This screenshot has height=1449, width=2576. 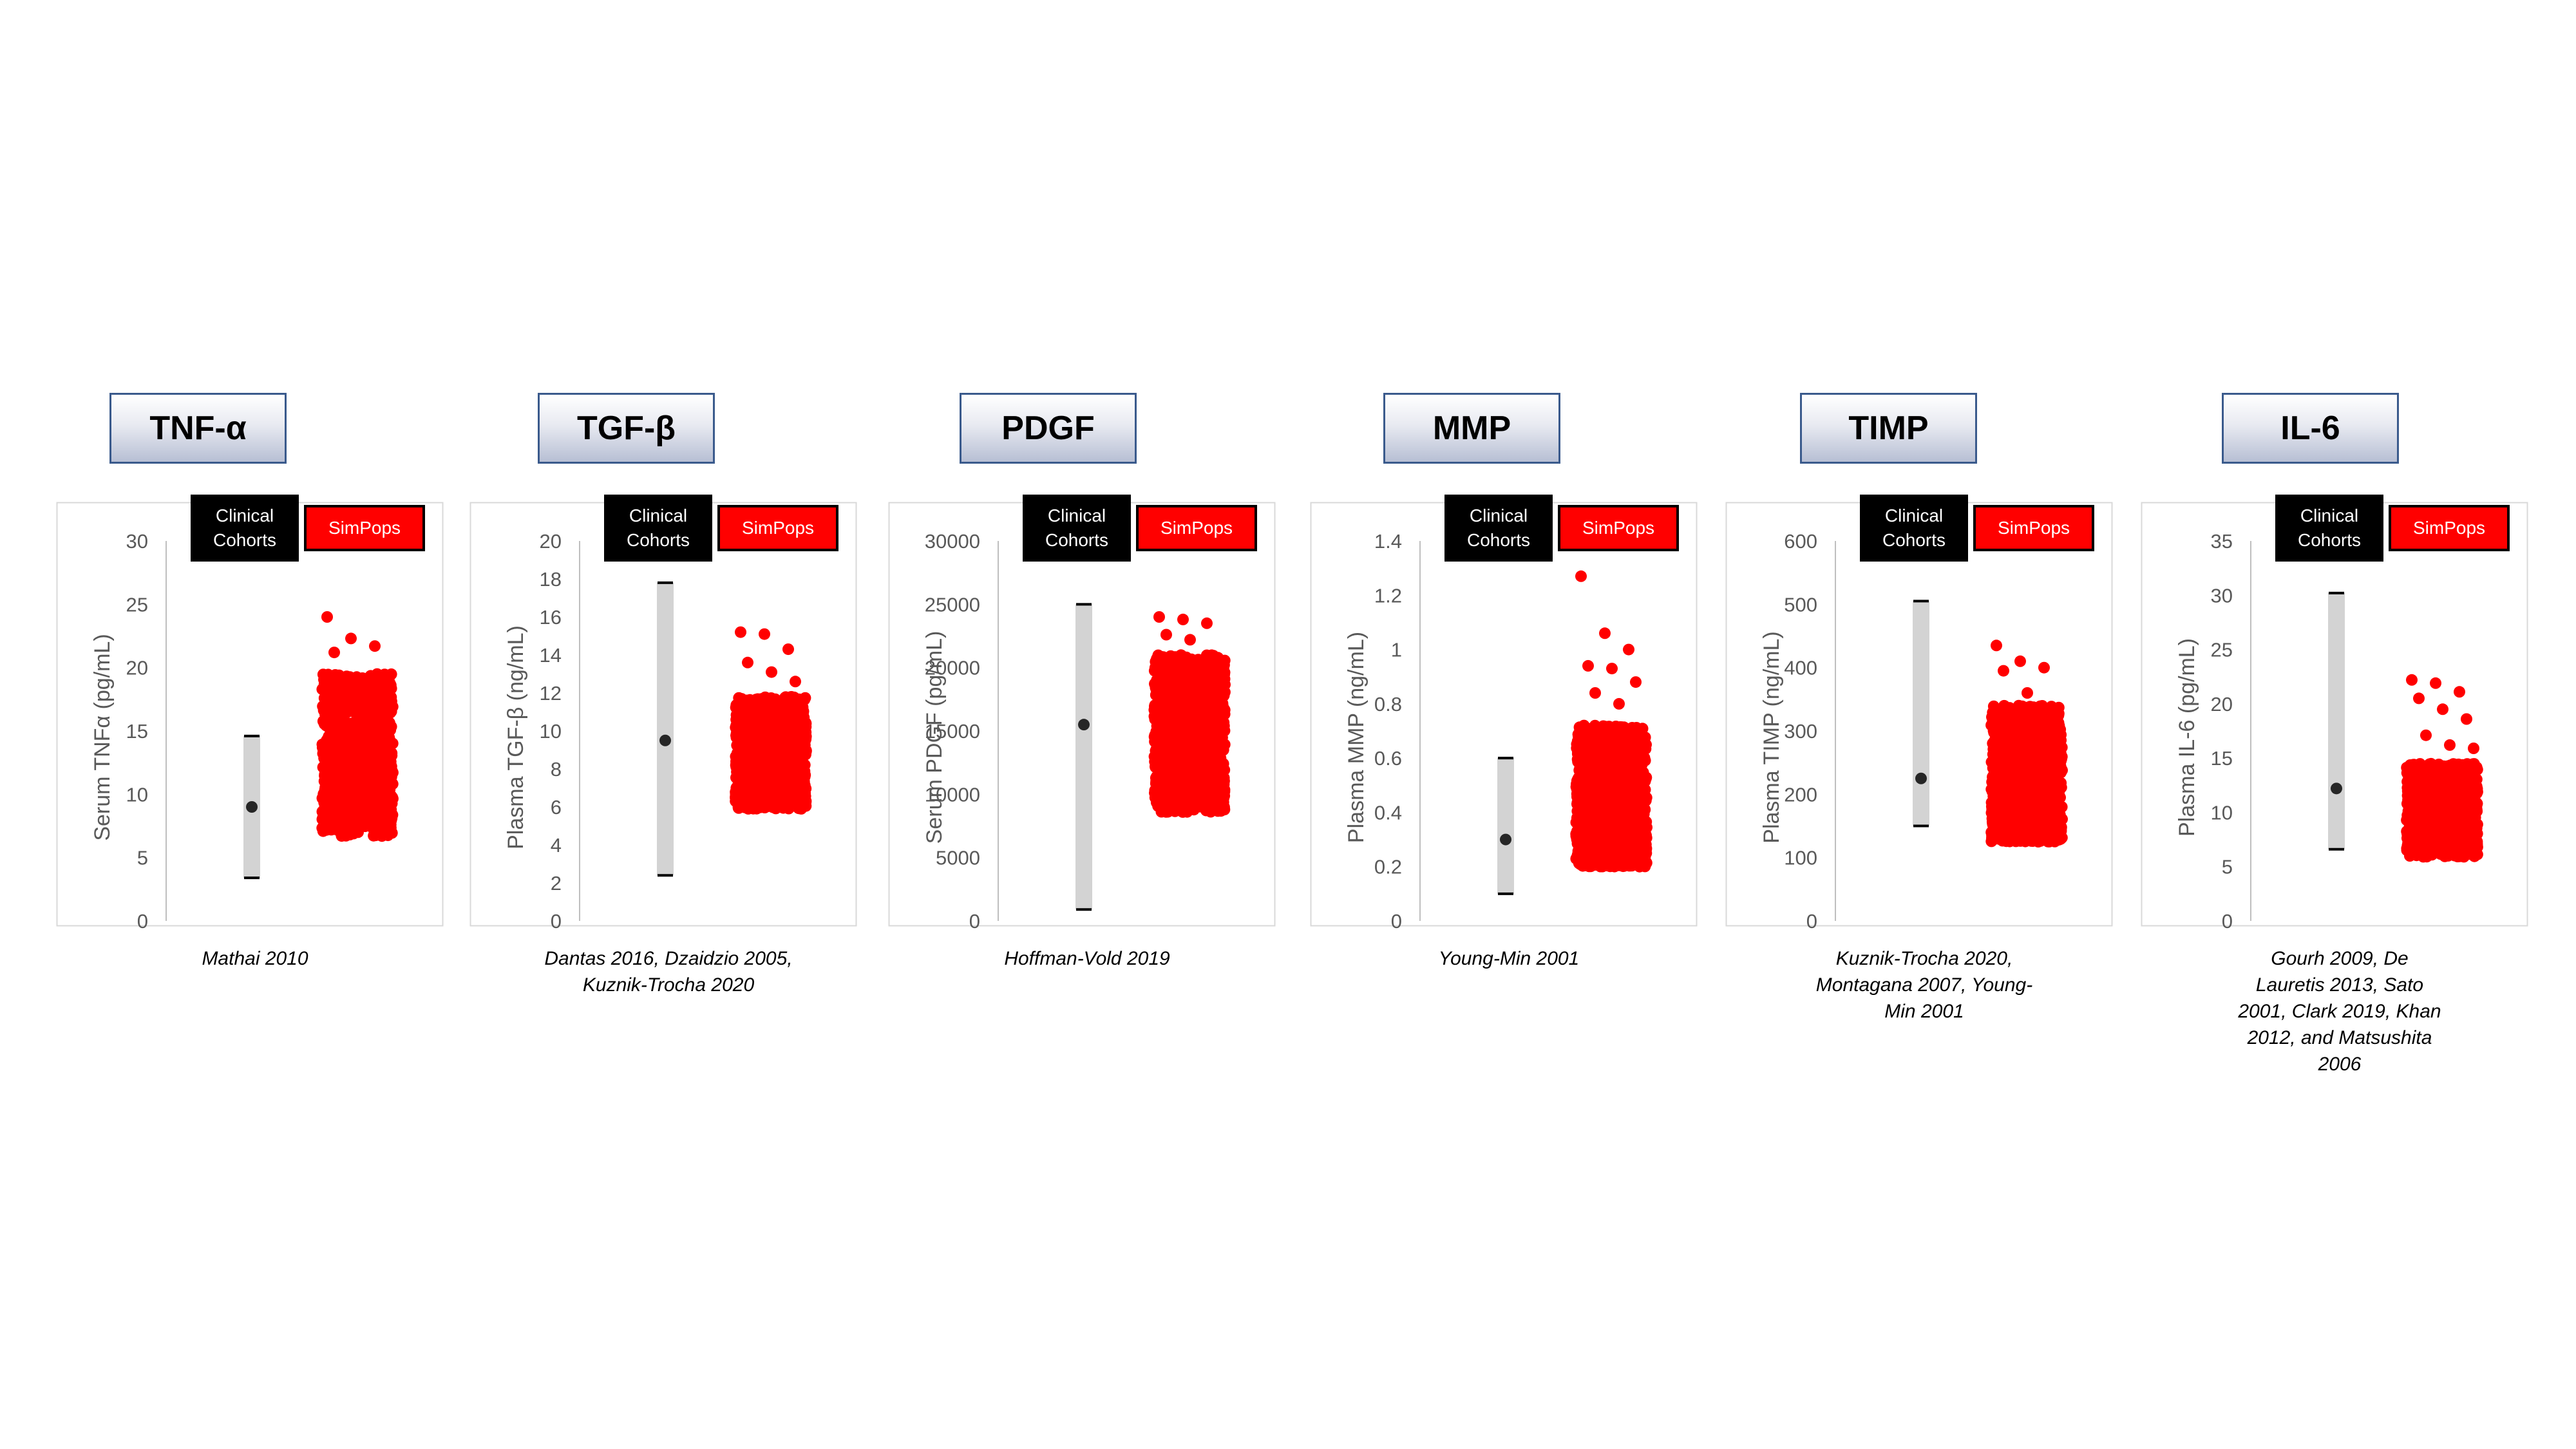 I want to click on y-tick-label: 5000, so click(x=958, y=858).